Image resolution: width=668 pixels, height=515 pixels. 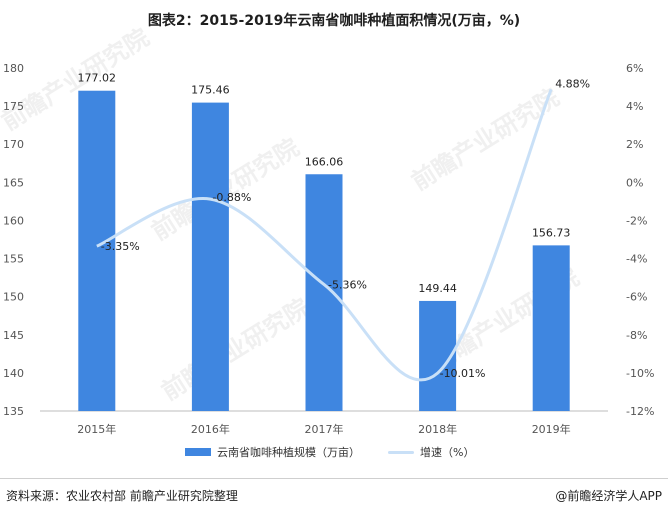 I want to click on y-left-tick-label: 175, so click(x=13, y=106).